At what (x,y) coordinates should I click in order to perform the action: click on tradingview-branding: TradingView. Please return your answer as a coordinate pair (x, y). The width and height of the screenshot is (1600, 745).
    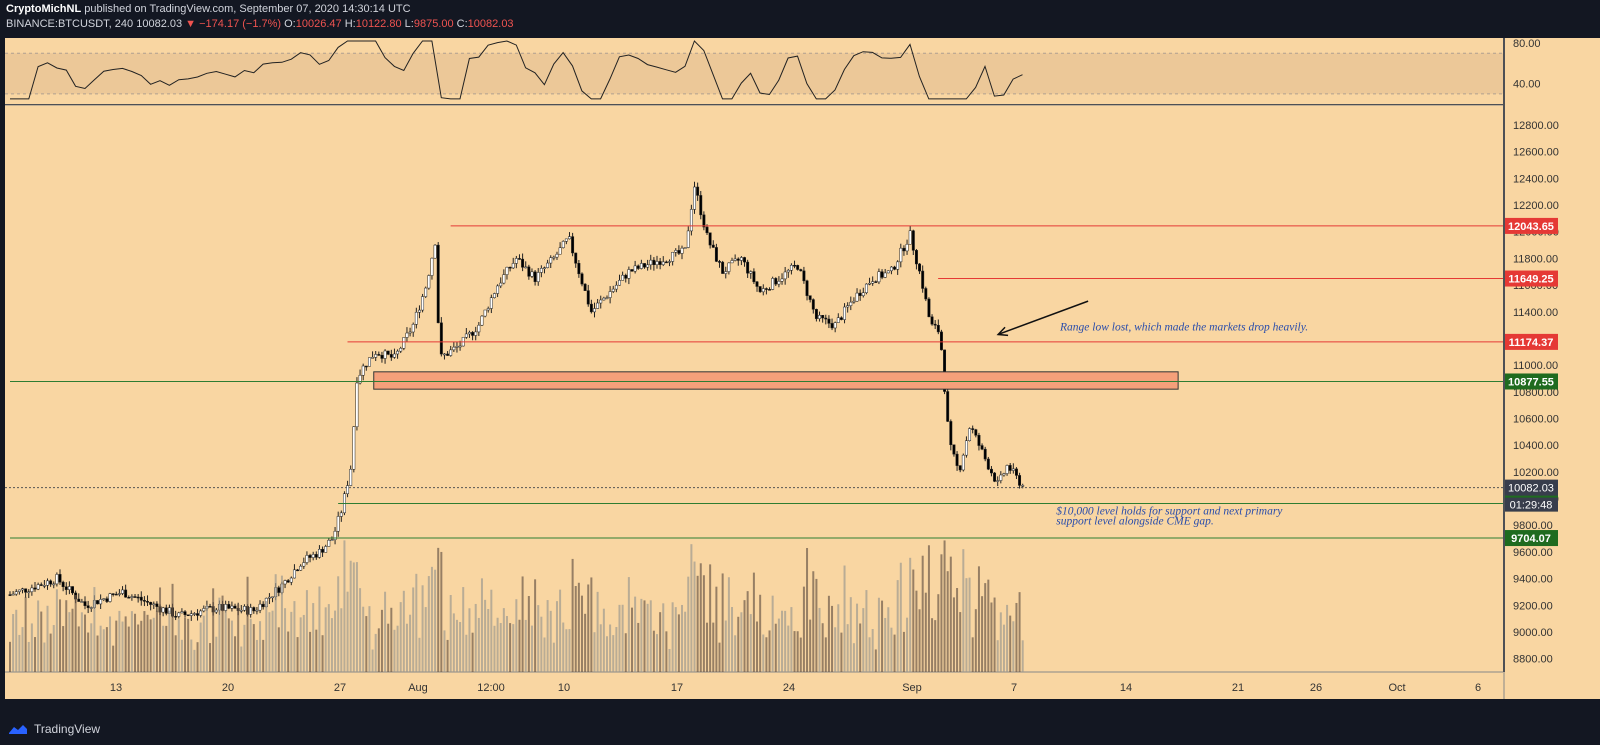
    Looking at the image, I should click on (54, 729).